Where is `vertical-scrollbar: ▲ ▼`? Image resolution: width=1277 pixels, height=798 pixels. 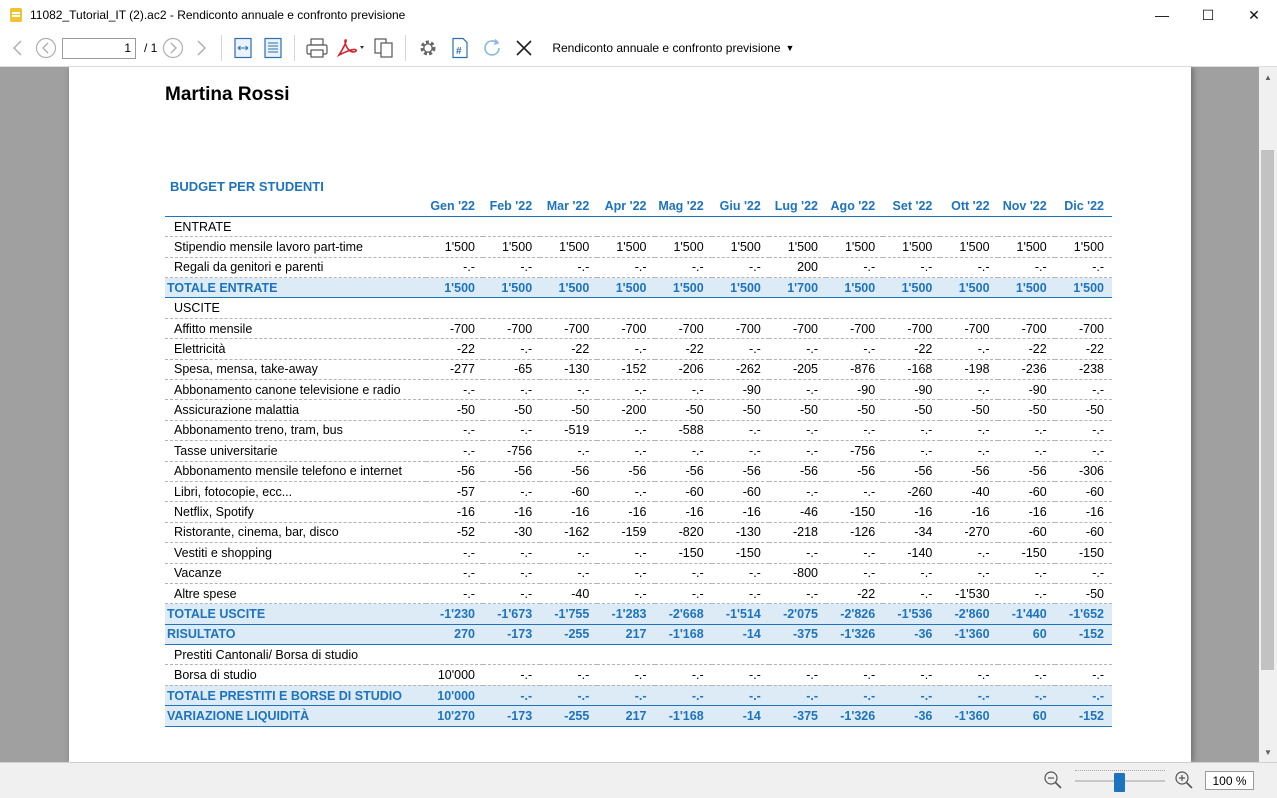
vertical-scrollbar: ▲ ▼ is located at coordinates (1268, 414).